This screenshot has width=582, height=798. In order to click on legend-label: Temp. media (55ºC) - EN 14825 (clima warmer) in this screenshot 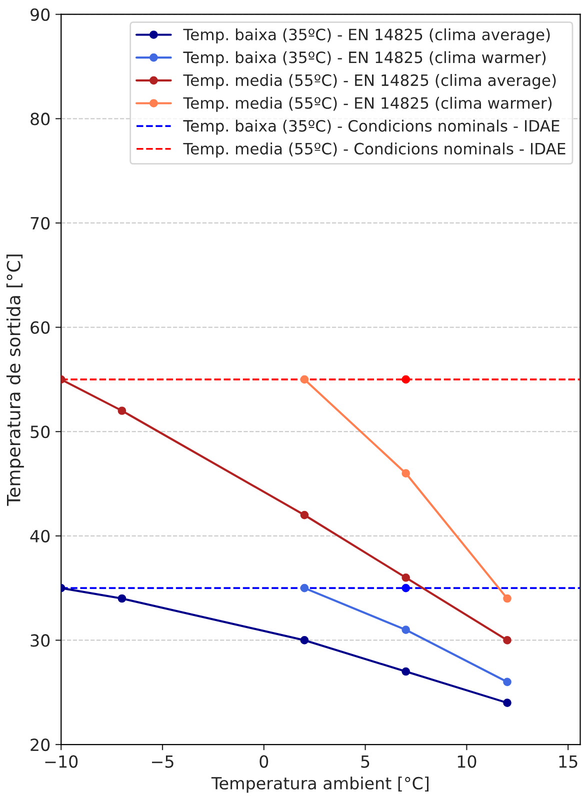, I will do `click(367, 104)`.